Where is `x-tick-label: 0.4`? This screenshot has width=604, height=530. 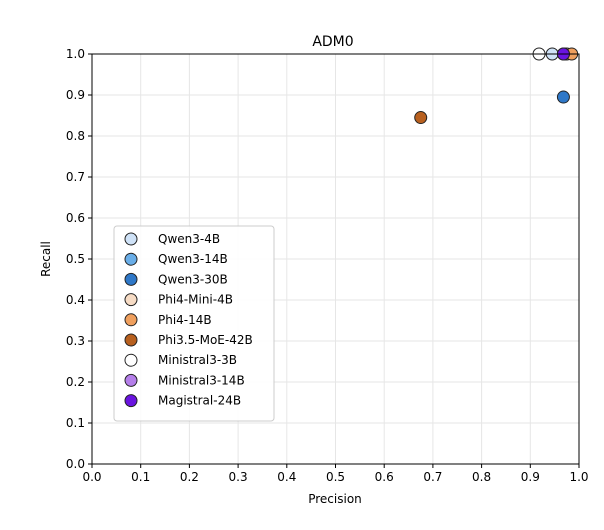 x-tick-label: 0.4 is located at coordinates (286, 477).